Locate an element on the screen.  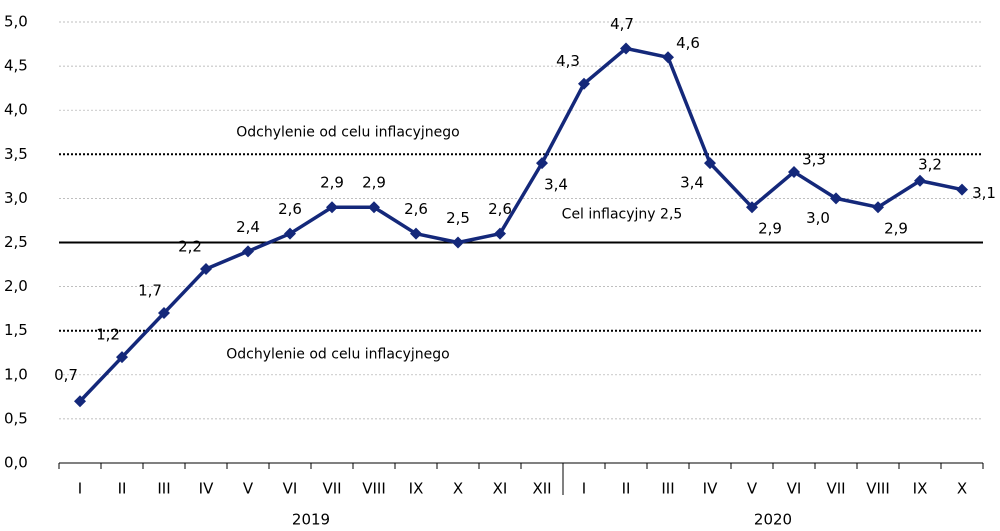
y-tick-label: 0,5 is located at coordinates (16, 418).